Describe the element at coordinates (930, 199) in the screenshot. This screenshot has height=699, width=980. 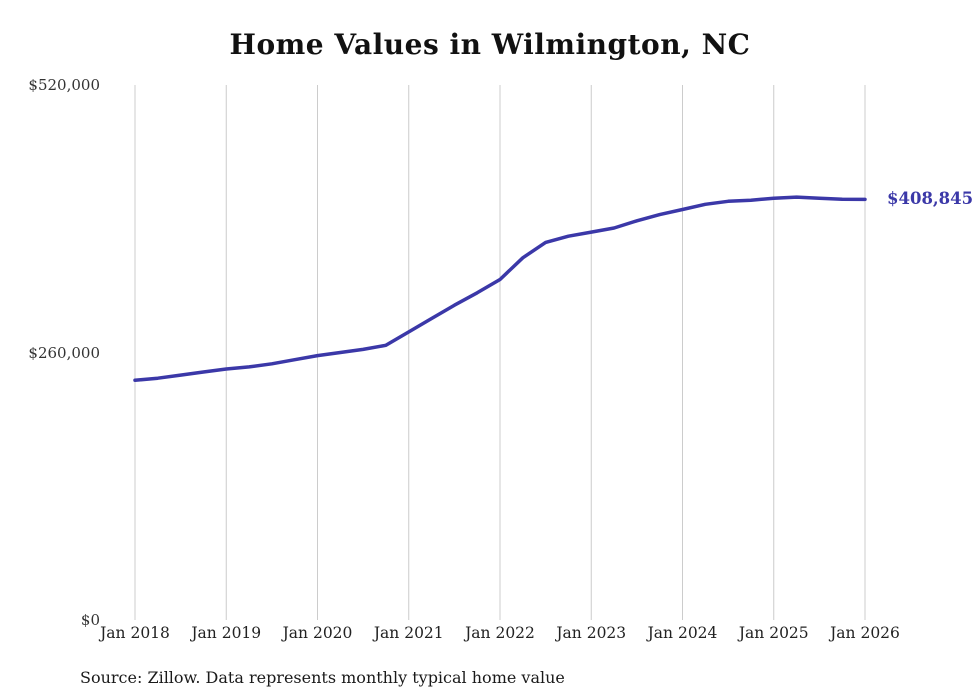
I see `latest-value-label: $408,845` at that location.